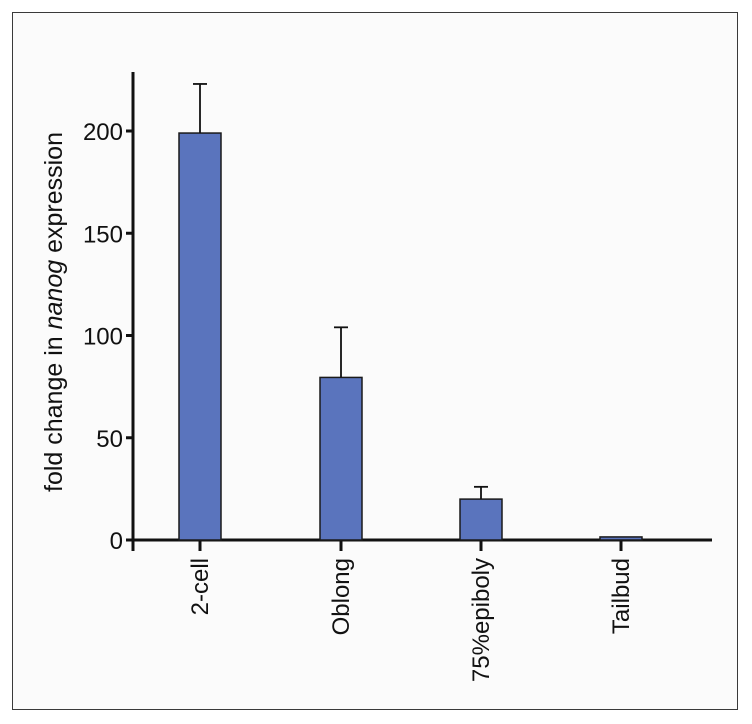 This screenshot has height=724, width=752. What do you see at coordinates (109, 439) in the screenshot?
I see `y-tick-label-50: 50` at bounding box center [109, 439].